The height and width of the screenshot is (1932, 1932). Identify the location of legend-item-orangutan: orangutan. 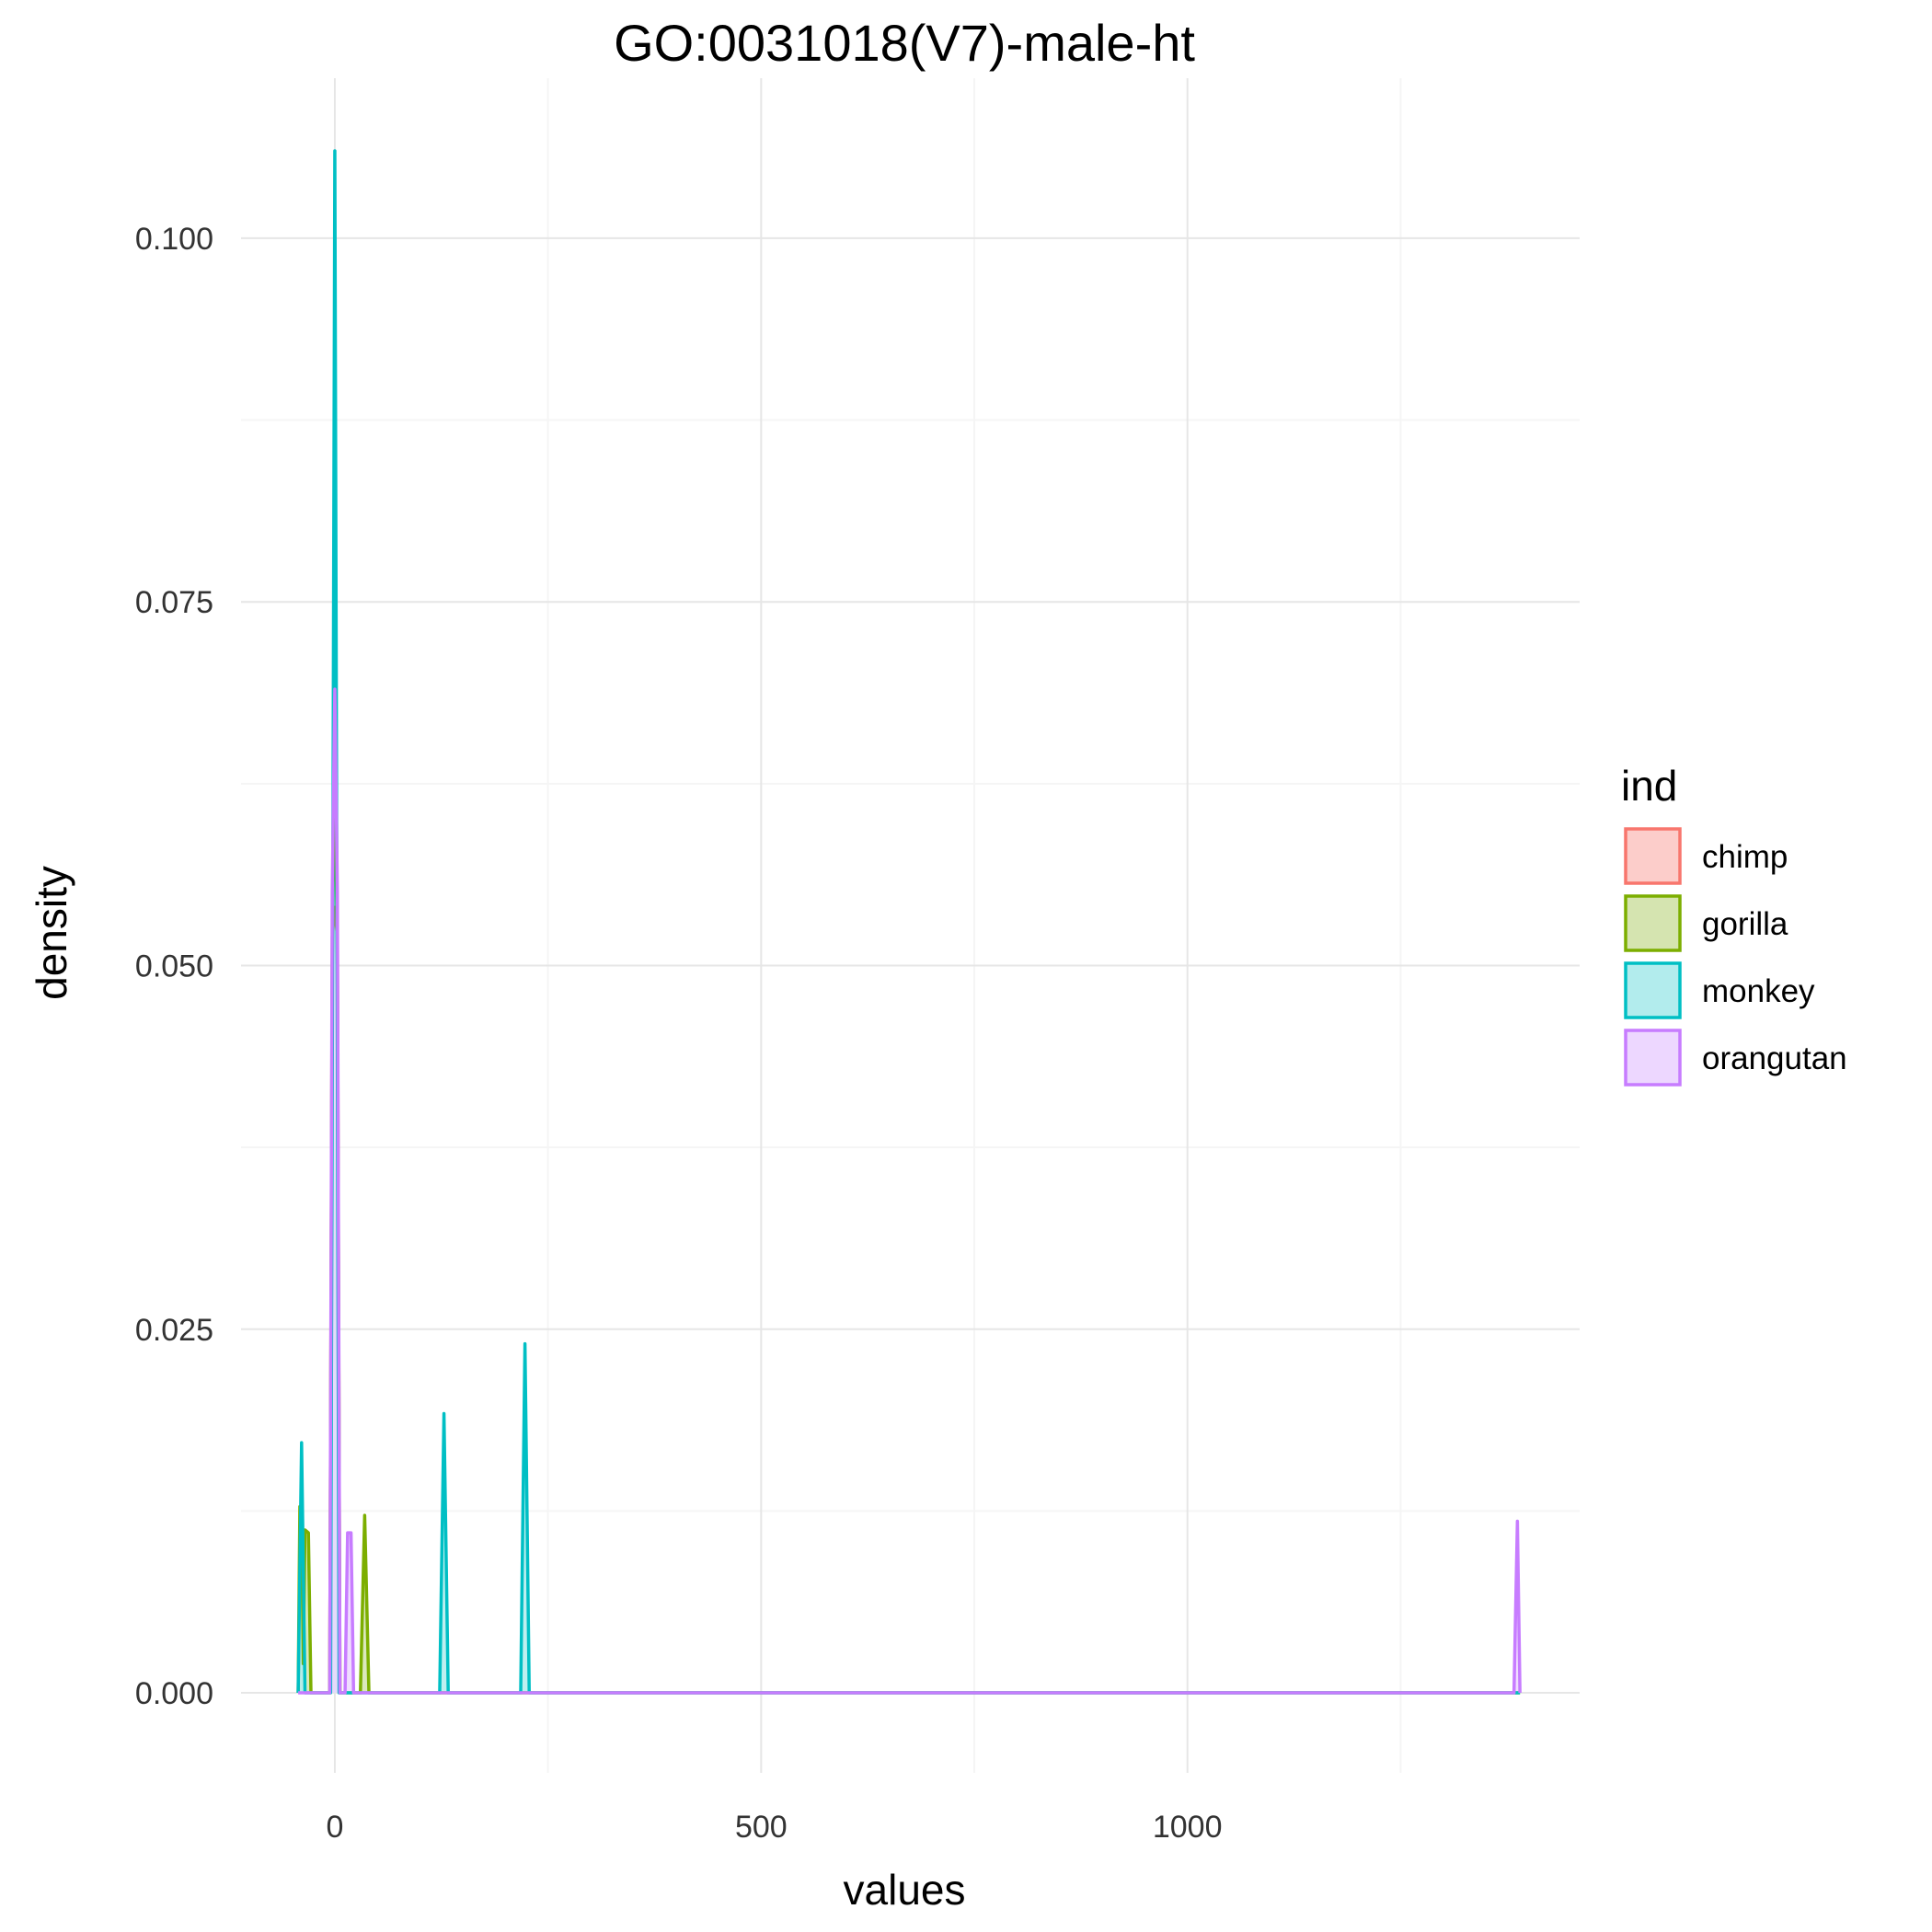
(1735, 1057).